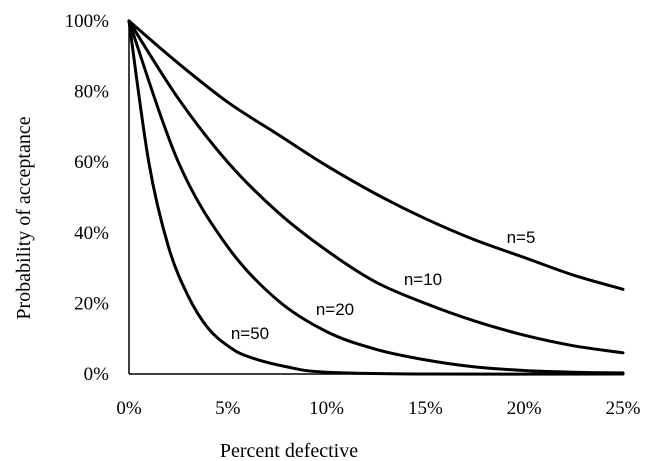  Describe the element at coordinates (623, 408) in the screenshot. I see `x-tick-label: 25%` at that location.